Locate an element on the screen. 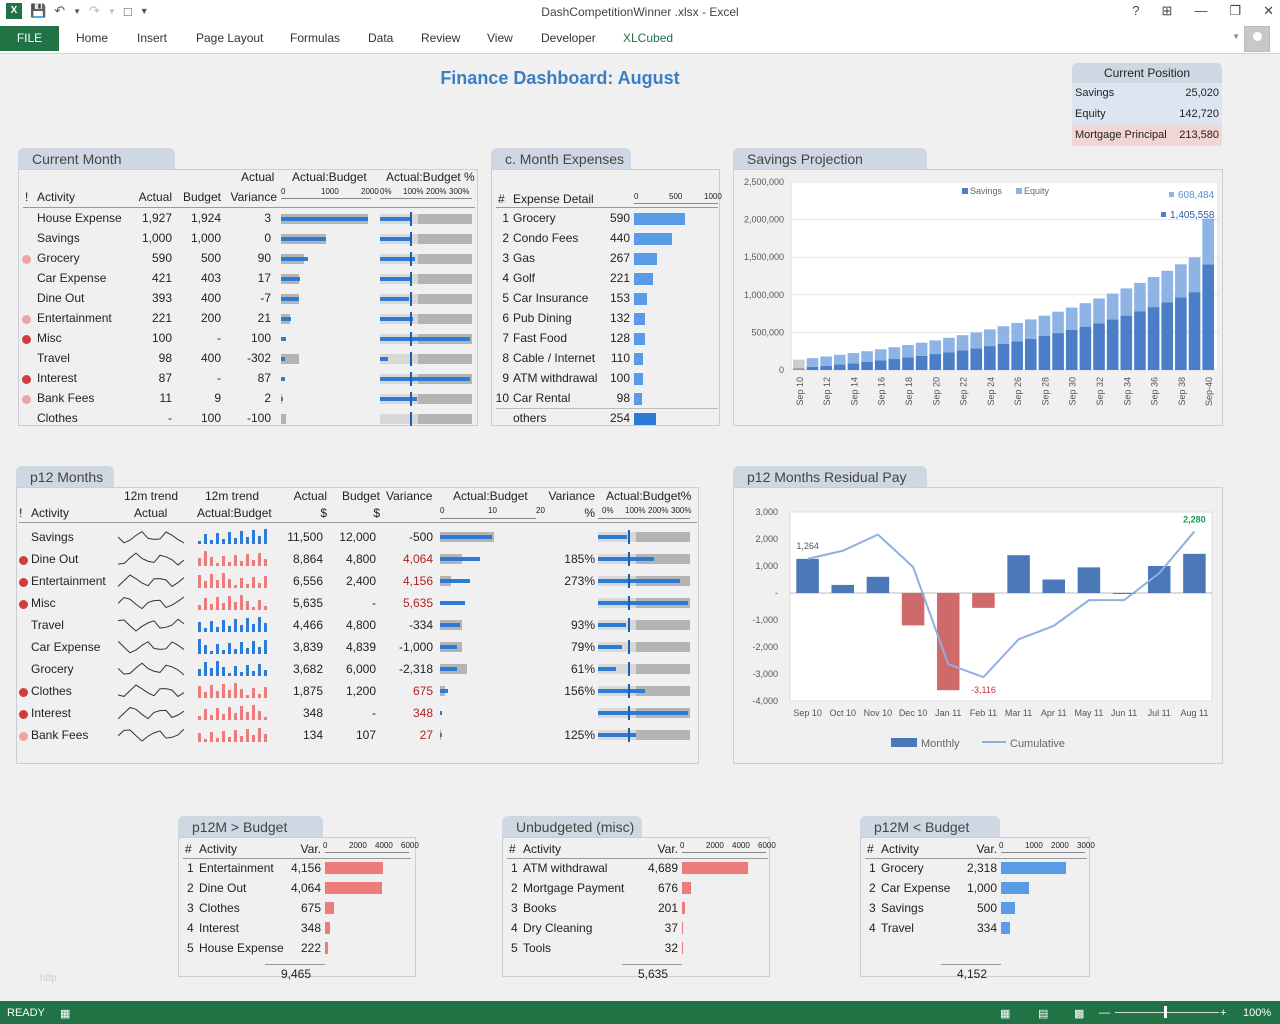 The image size is (1280, 1024). axis-tick-label: 0 is located at coordinates (682, 845).